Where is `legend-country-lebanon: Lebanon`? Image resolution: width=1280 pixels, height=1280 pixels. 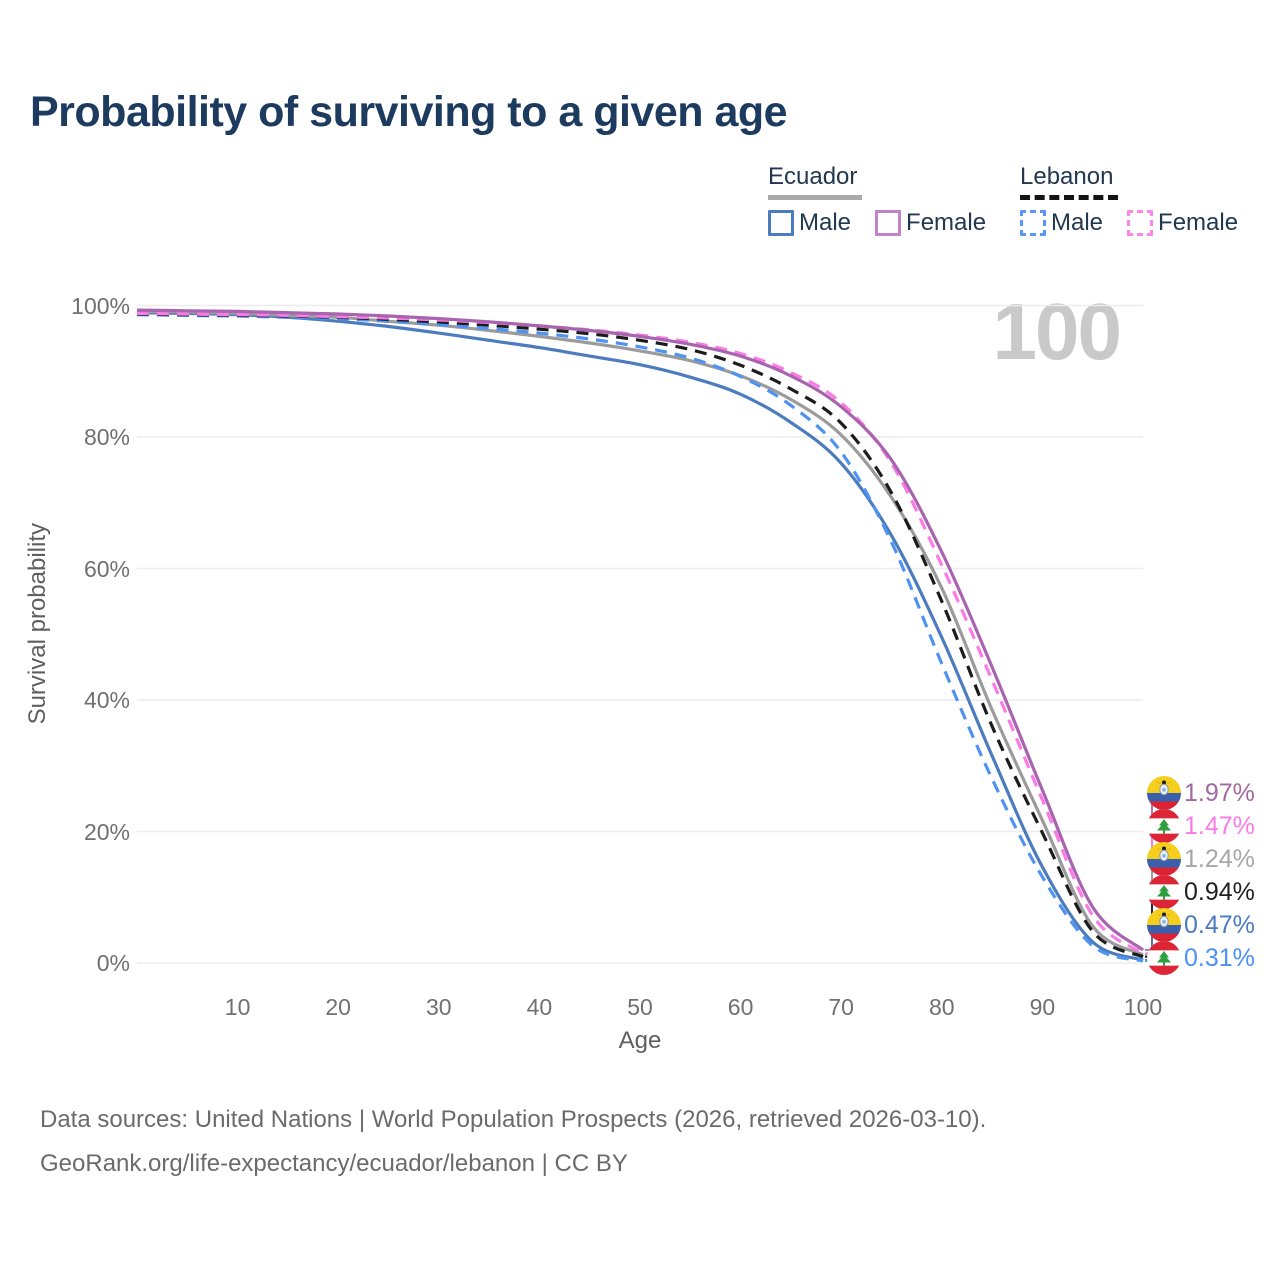
legend-country-lebanon: Lebanon is located at coordinates (1067, 176).